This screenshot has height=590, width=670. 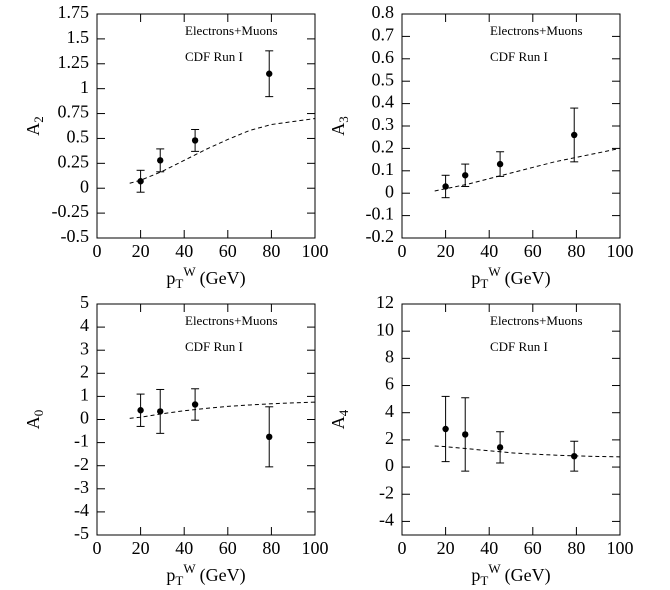 I want to click on y-axis-label: A2, so click(x=34, y=126).